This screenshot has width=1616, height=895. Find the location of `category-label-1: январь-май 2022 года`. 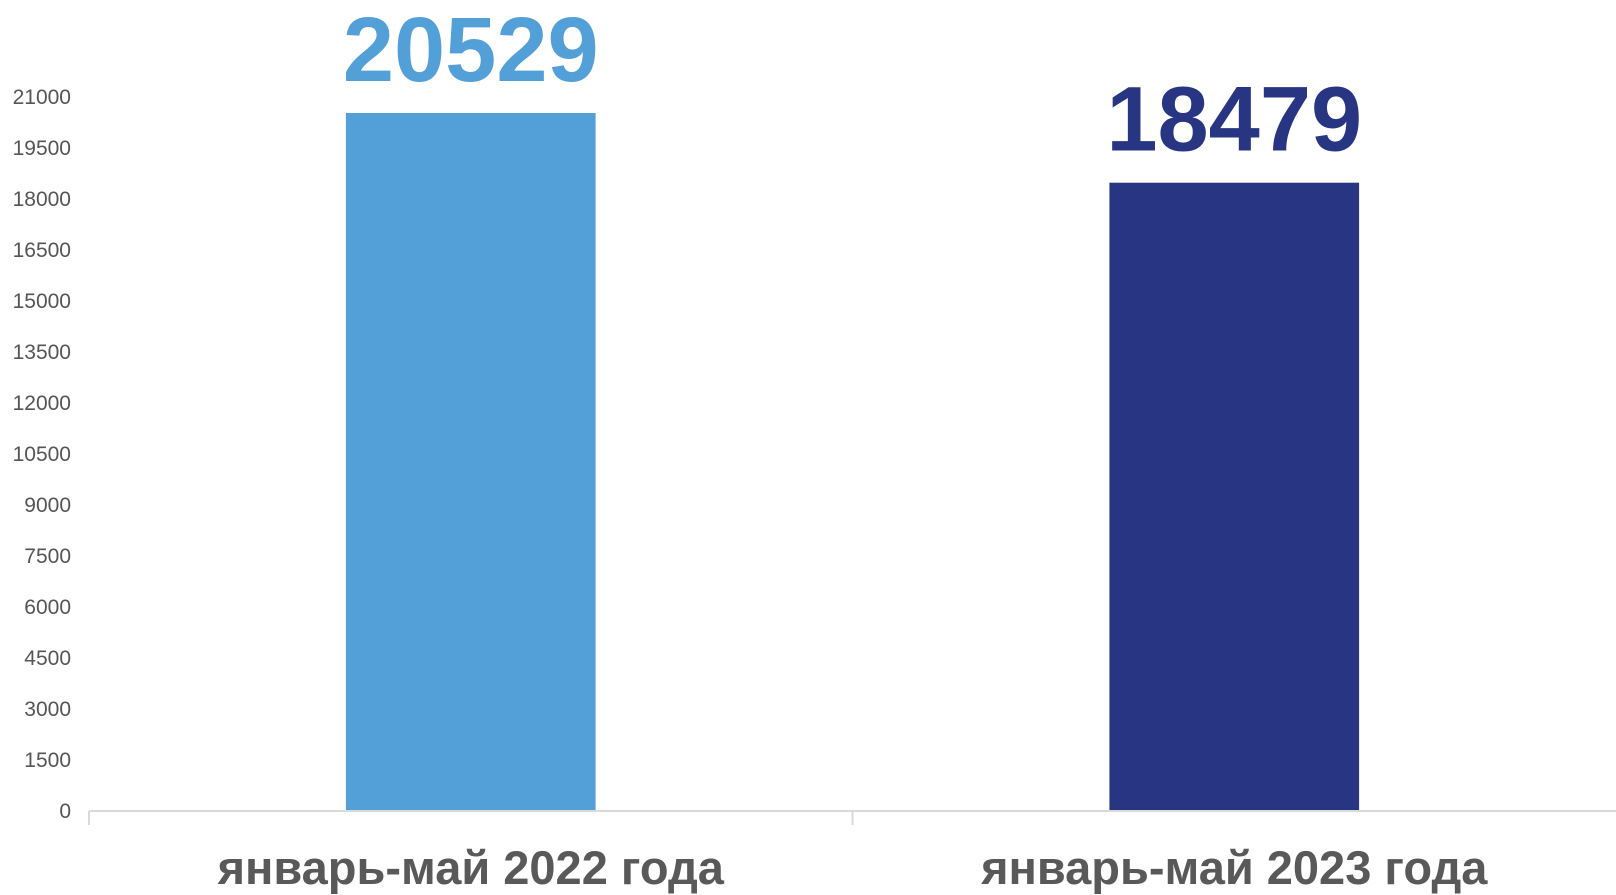

category-label-1: январь-май 2022 года is located at coordinates (471, 867).